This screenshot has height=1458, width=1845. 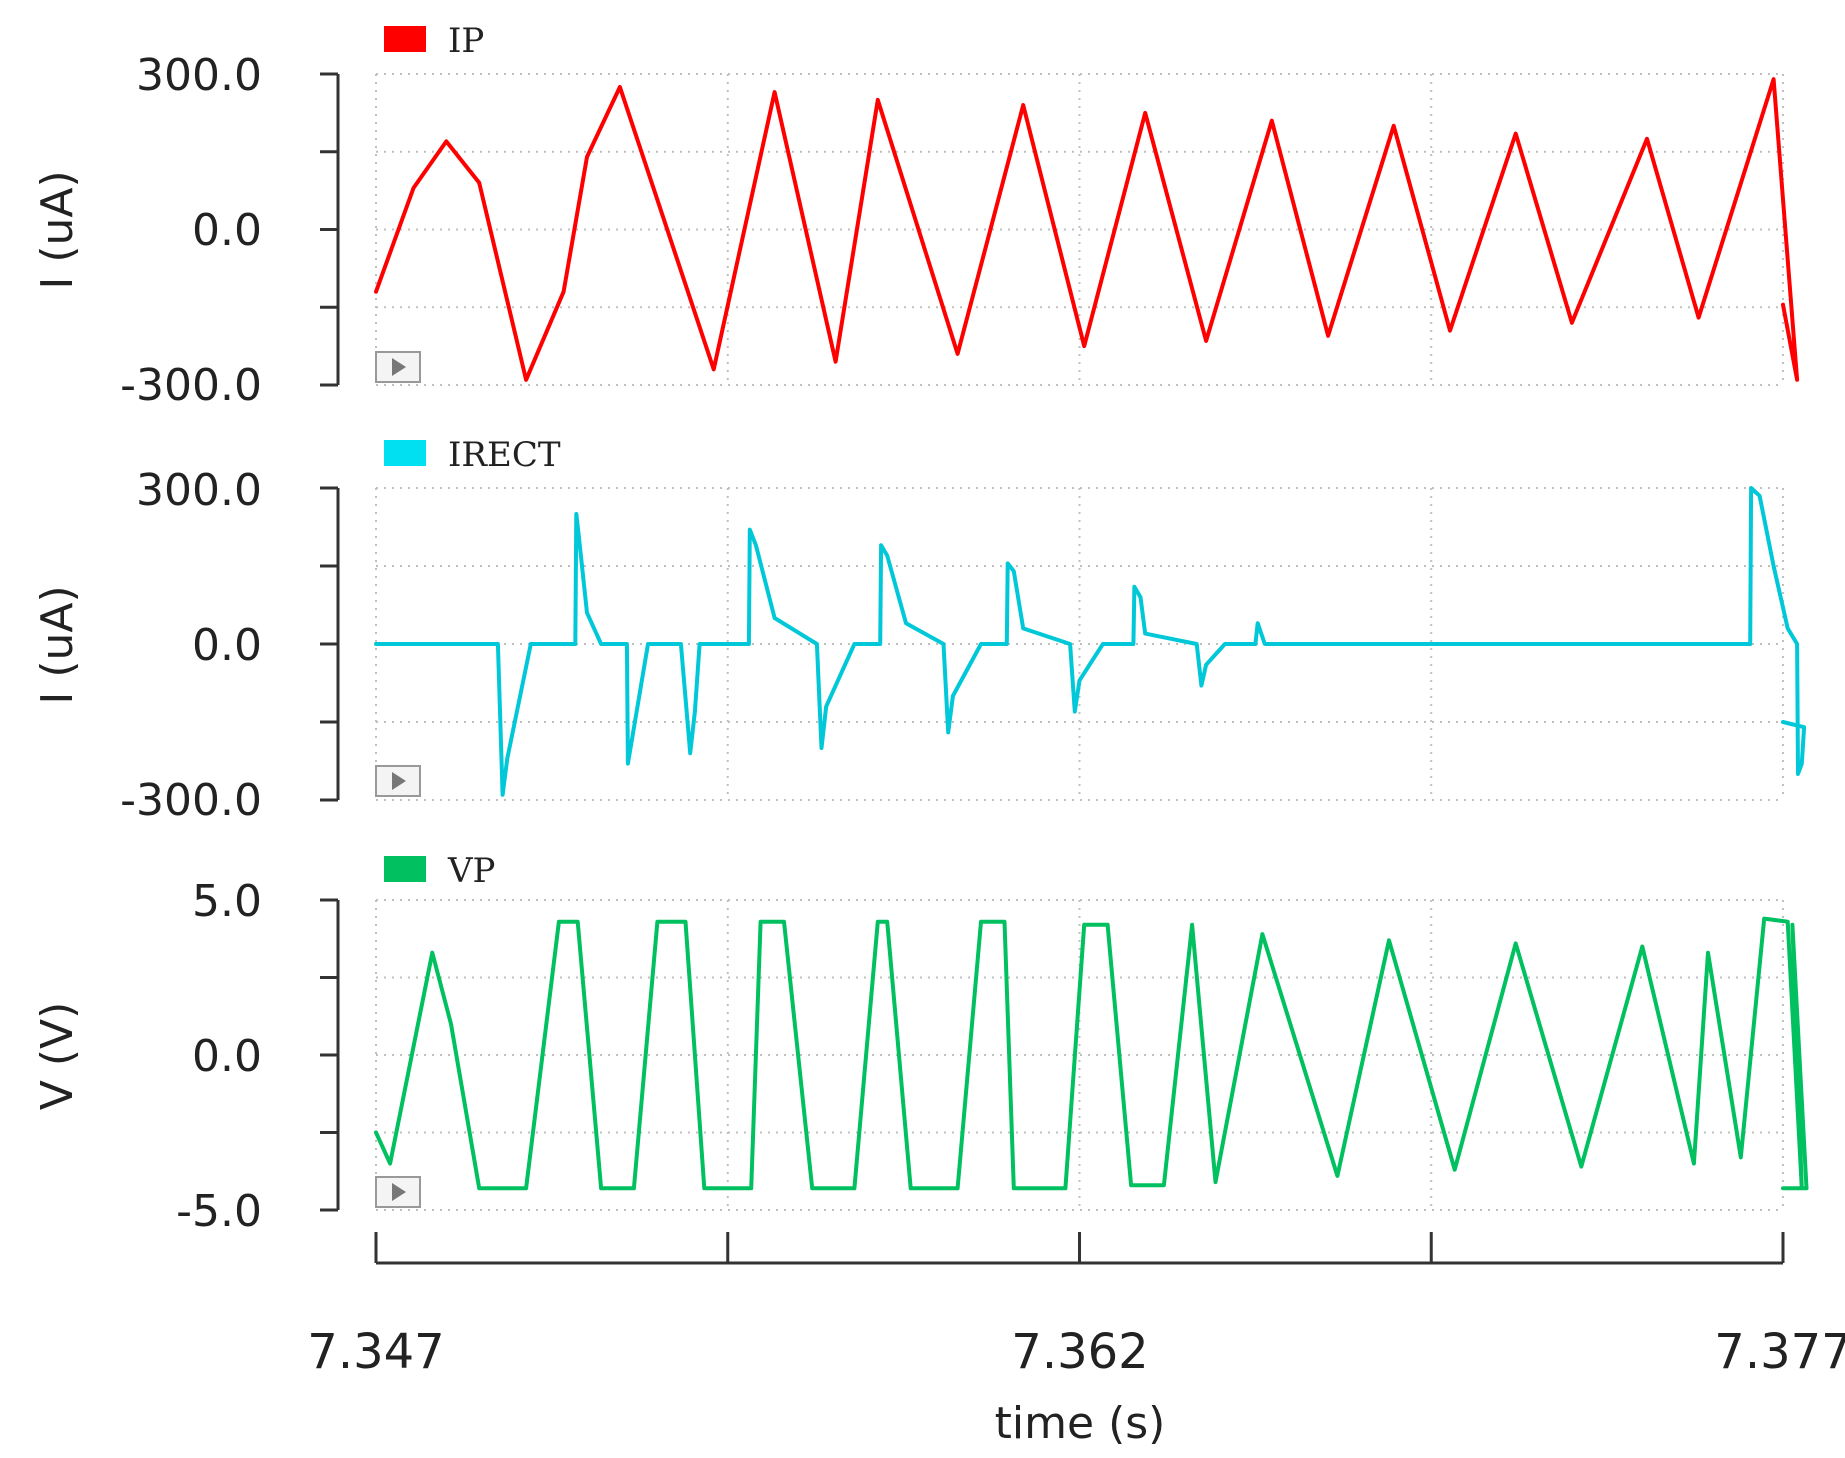 I want to click on legend-label-irect: IRECT, so click(x=504, y=455).